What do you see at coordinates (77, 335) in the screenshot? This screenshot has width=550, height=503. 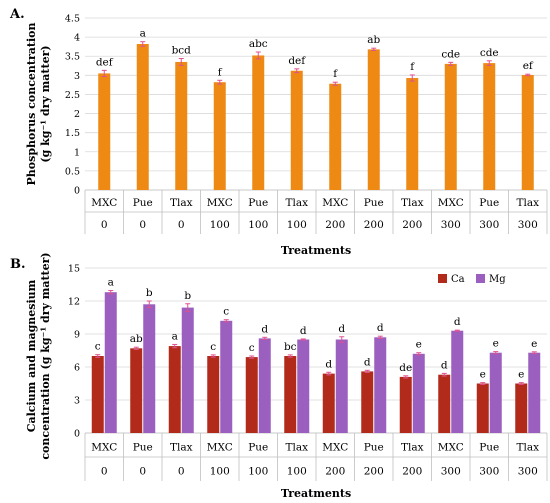 I see `y-tick-label: 9` at bounding box center [77, 335].